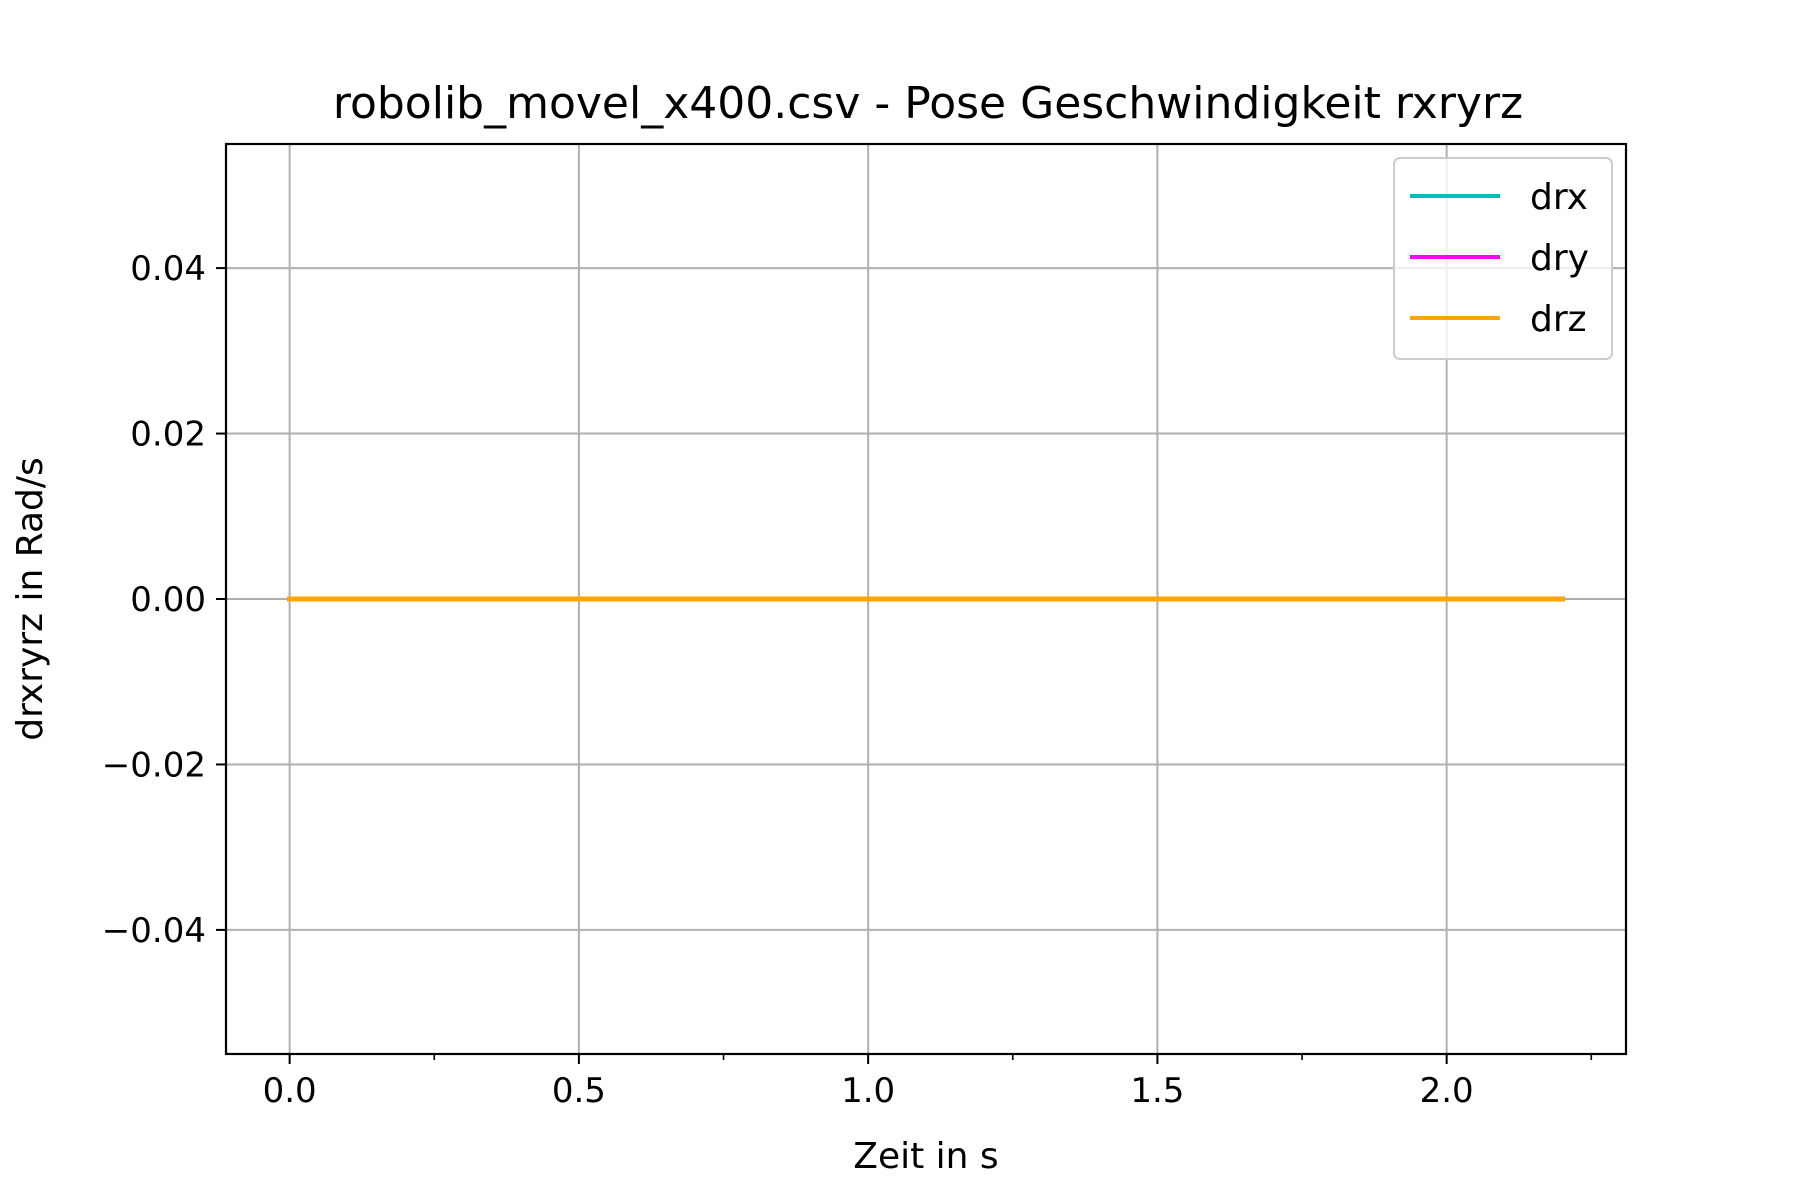 The width and height of the screenshot is (1800, 1200). I want to click on y-tick-label: 0.00, so click(168, 600).